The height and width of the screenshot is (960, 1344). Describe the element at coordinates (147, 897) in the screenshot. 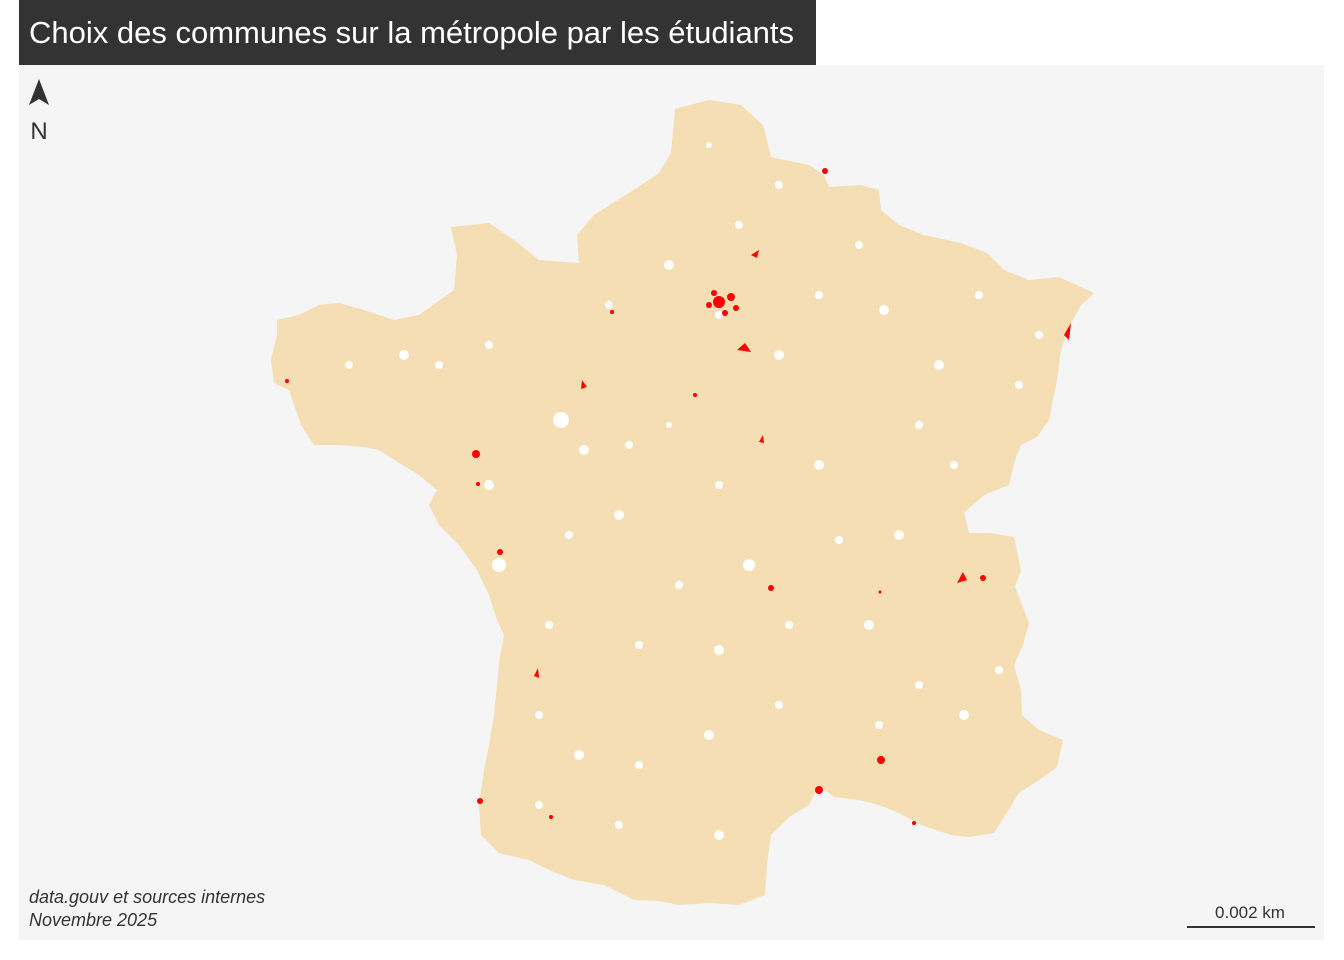

I see `source-line-1: data.gouv et sources internes` at that location.